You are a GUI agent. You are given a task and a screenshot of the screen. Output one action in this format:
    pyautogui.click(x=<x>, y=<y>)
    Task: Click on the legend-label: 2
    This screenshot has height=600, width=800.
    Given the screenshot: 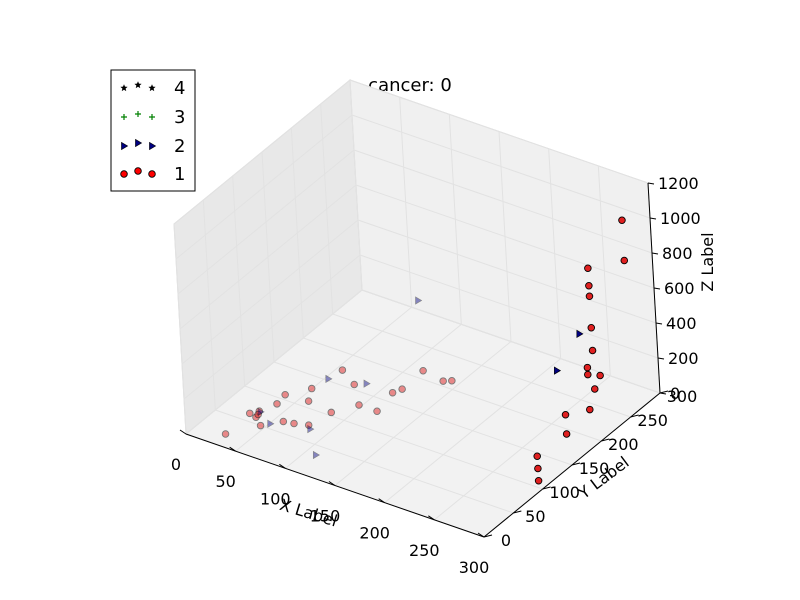 What is the action you would take?
    pyautogui.click(x=179, y=146)
    